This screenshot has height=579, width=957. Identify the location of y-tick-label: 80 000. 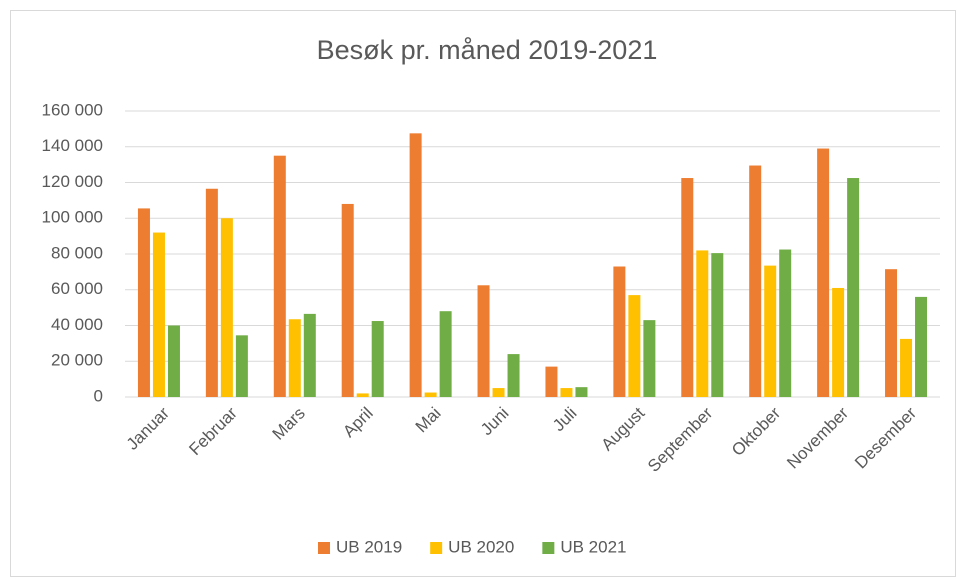
(77, 252).